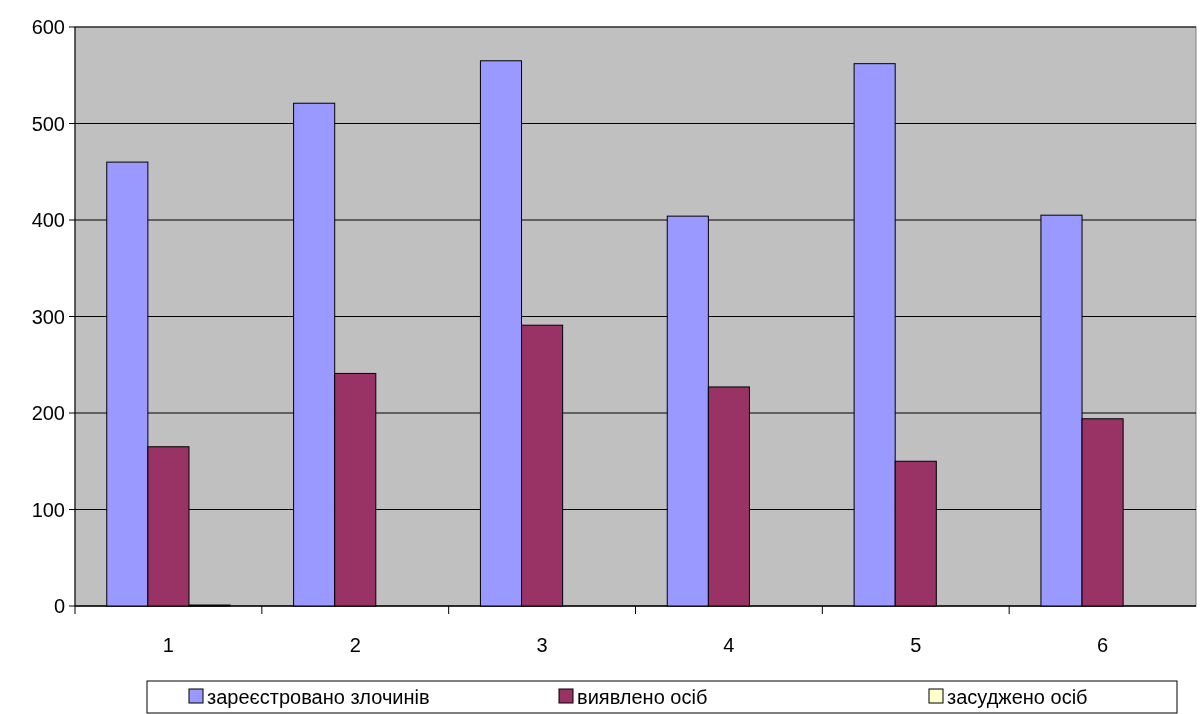 Image resolution: width=1200 pixels, height=714 pixels. What do you see at coordinates (642, 697) in the screenshot?
I see `legend-label: виявлено осіб` at bounding box center [642, 697].